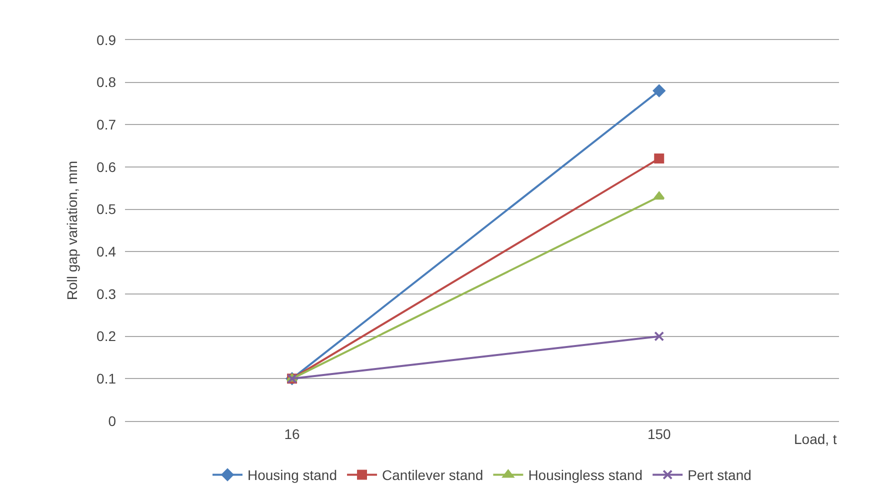 This screenshot has width=894, height=503. I want to click on x-axis-title: Load, t, so click(815, 439).